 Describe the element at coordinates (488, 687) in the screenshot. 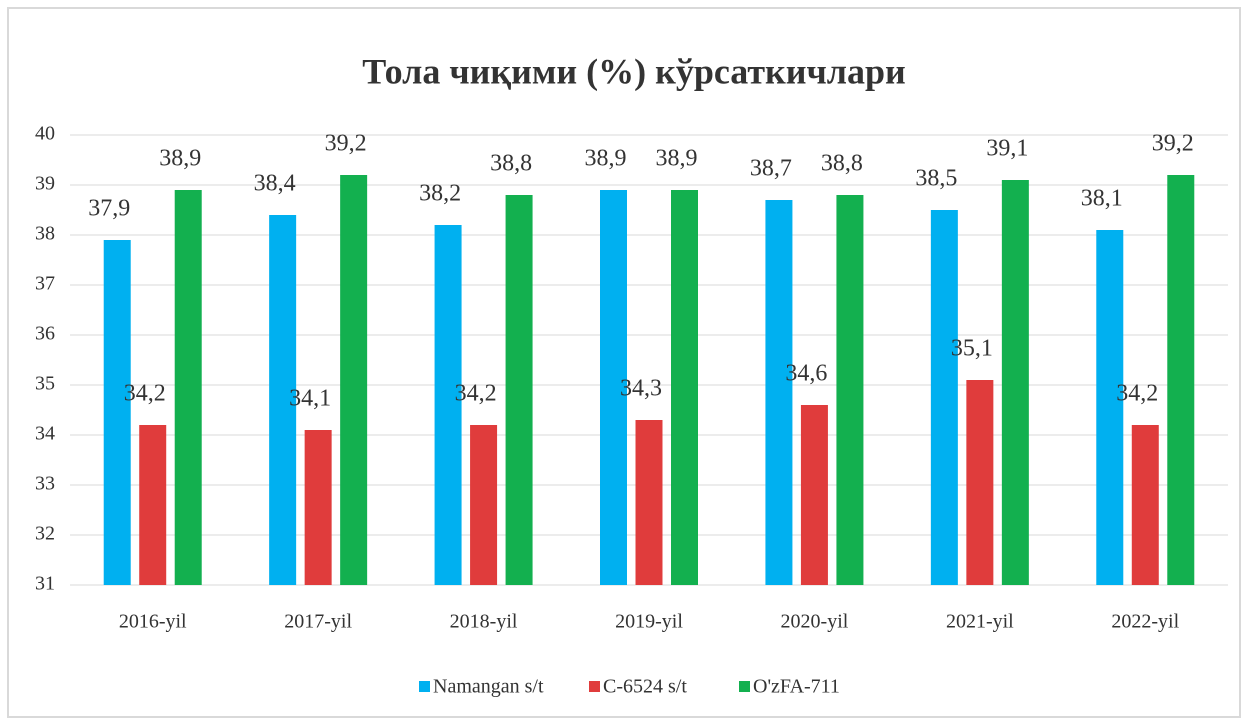

I see `legend-label: Namangan s/t` at that location.